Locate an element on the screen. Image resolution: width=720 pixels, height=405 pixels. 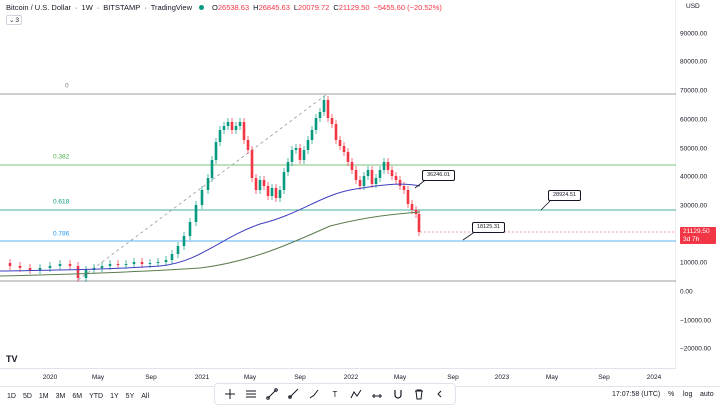
range-6m-button: 6M is located at coordinates (77, 396).